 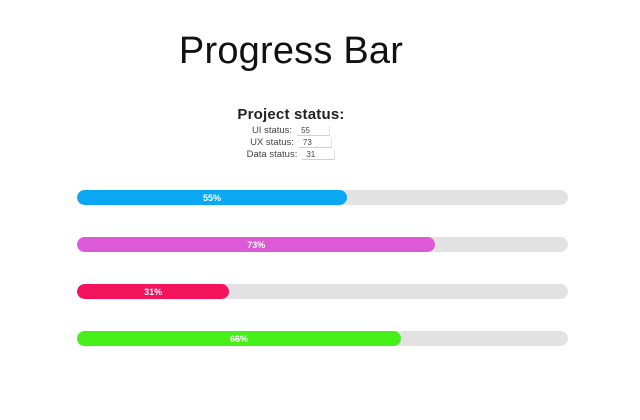 I want to click on ui-progress-label: 55%, so click(x=212, y=197).